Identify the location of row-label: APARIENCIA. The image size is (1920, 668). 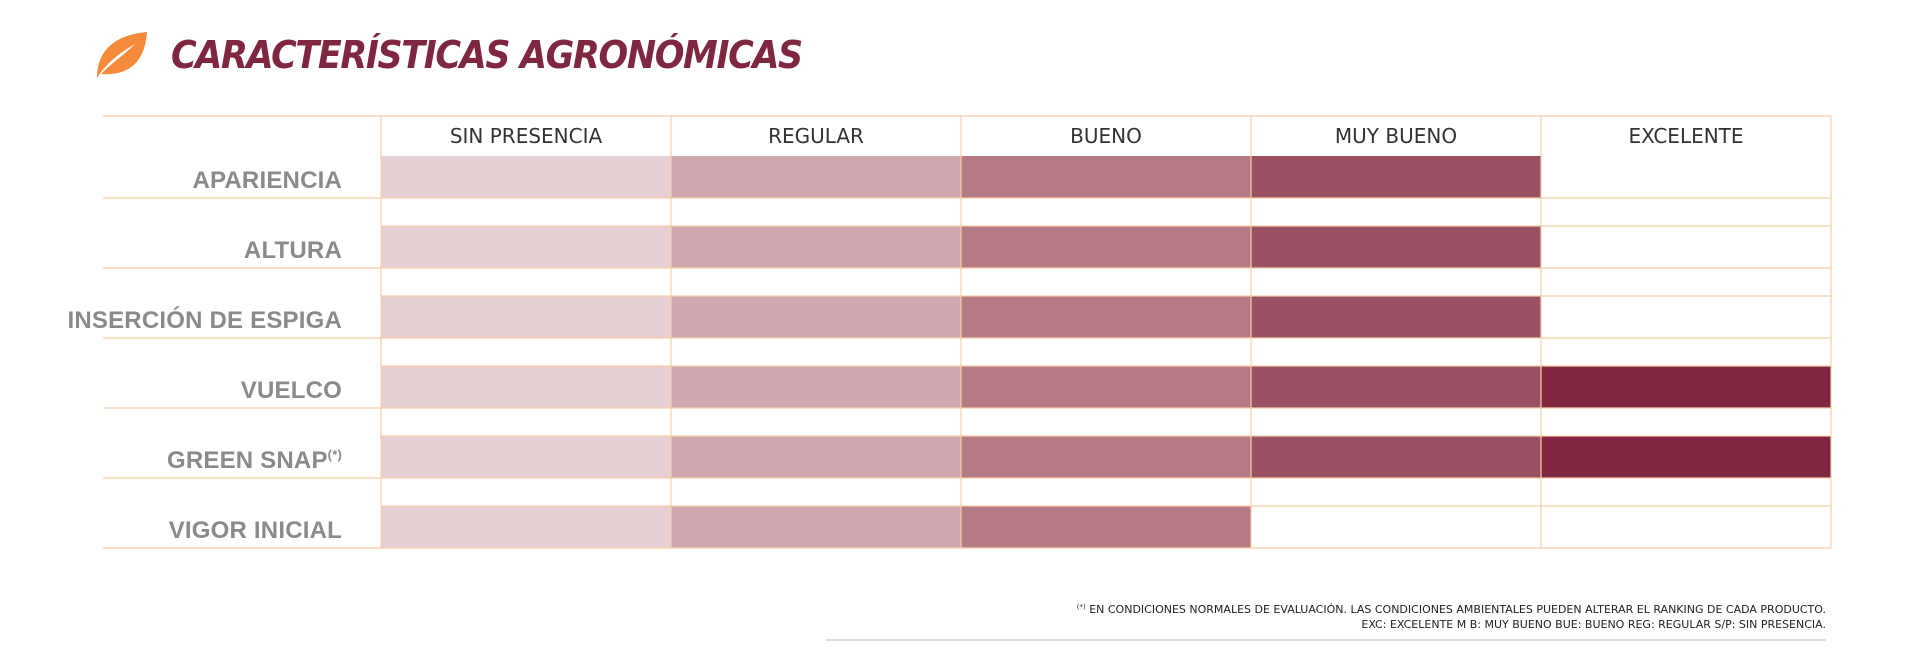
(267, 180).